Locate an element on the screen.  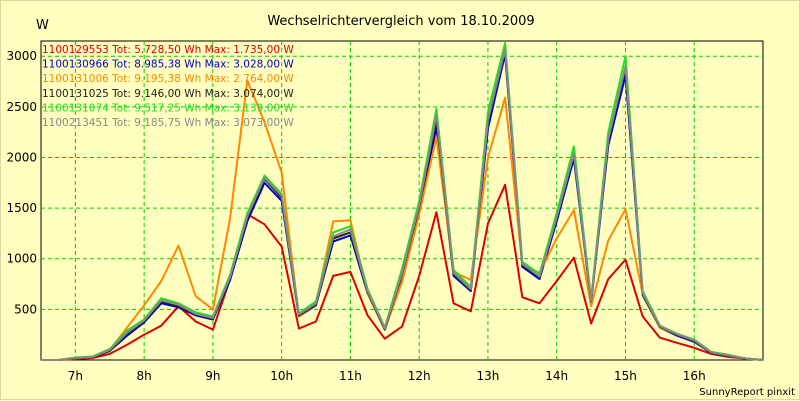
y-tick-label: 2000 is located at coordinates (21, 157).